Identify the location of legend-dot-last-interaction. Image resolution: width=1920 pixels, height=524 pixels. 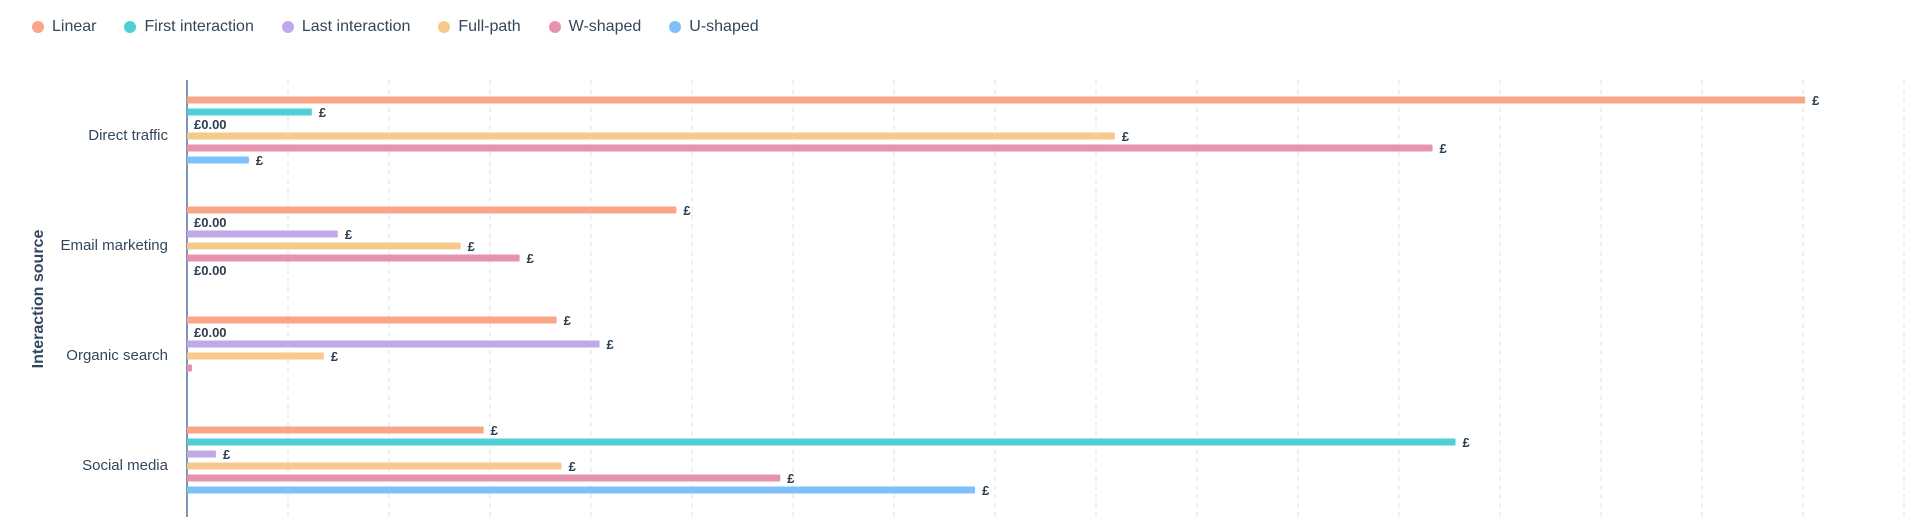
(287, 27).